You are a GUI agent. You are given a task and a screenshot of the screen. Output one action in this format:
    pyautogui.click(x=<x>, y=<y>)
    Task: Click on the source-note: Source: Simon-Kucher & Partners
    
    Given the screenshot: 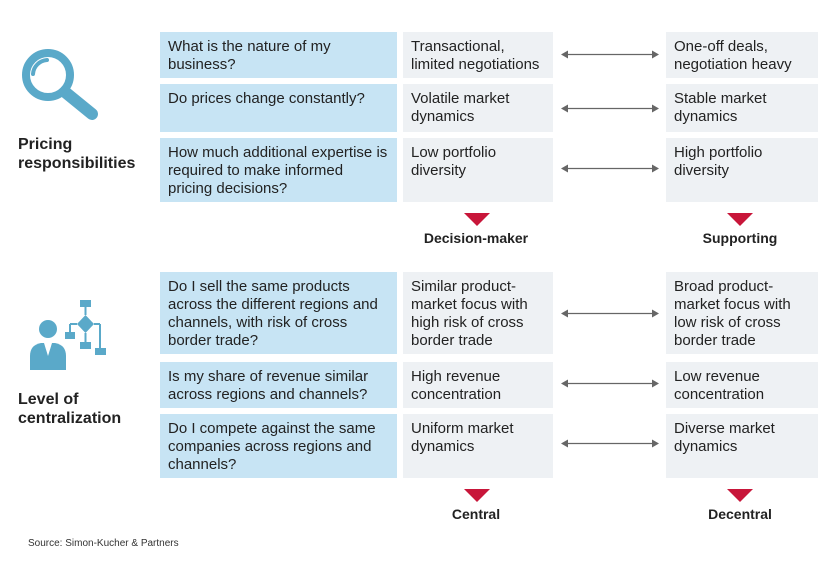 What is the action you would take?
    pyautogui.click(x=103, y=543)
    